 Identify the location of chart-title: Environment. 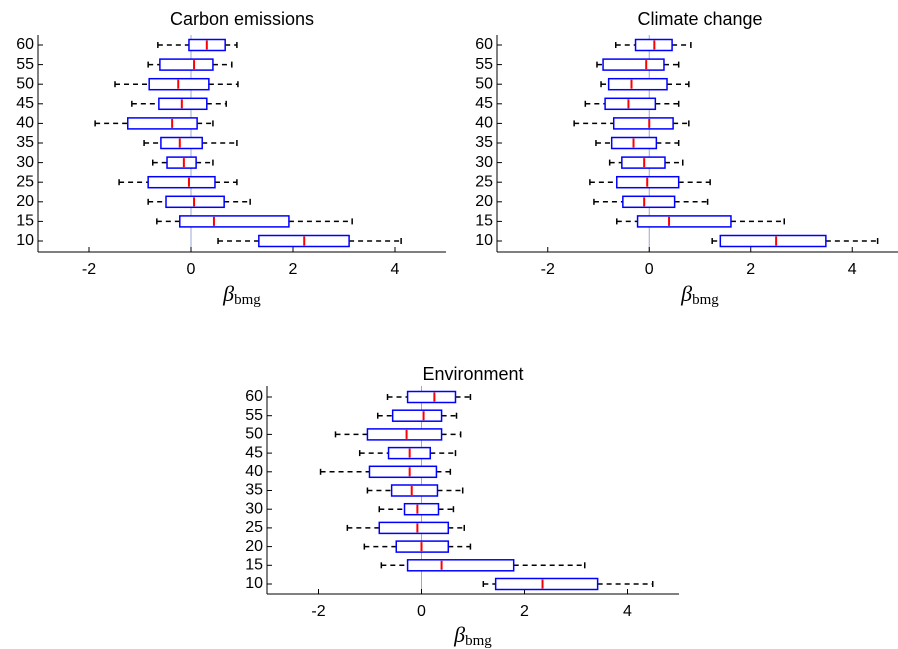
(472, 374).